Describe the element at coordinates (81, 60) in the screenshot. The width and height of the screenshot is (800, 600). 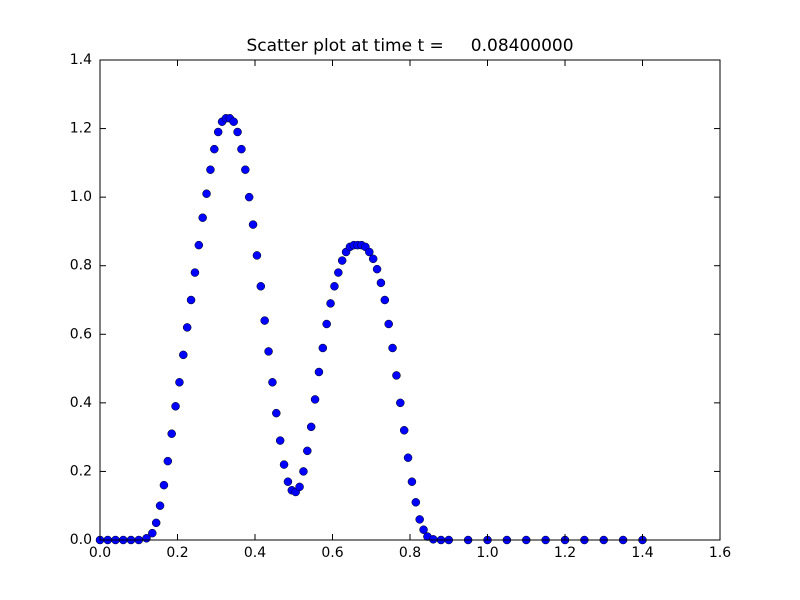
I see `y-tick-label: 1.4` at that location.